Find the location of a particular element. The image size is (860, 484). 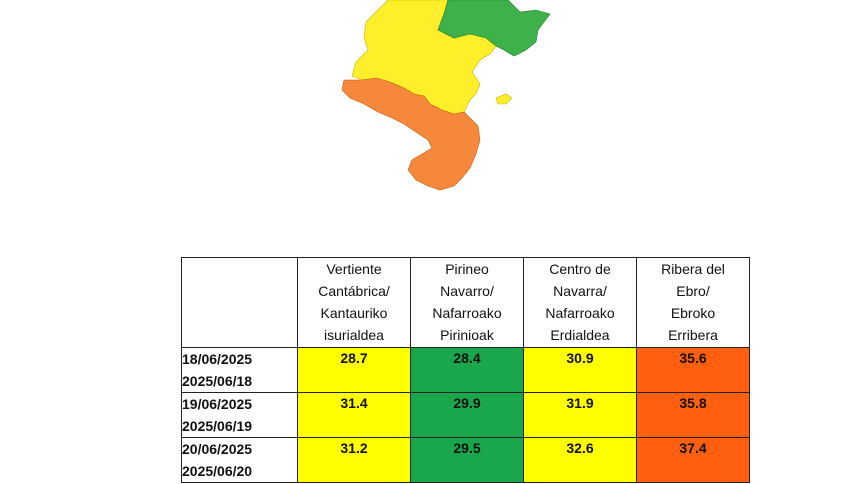

column-header-line: Erribera is located at coordinates (693, 335).